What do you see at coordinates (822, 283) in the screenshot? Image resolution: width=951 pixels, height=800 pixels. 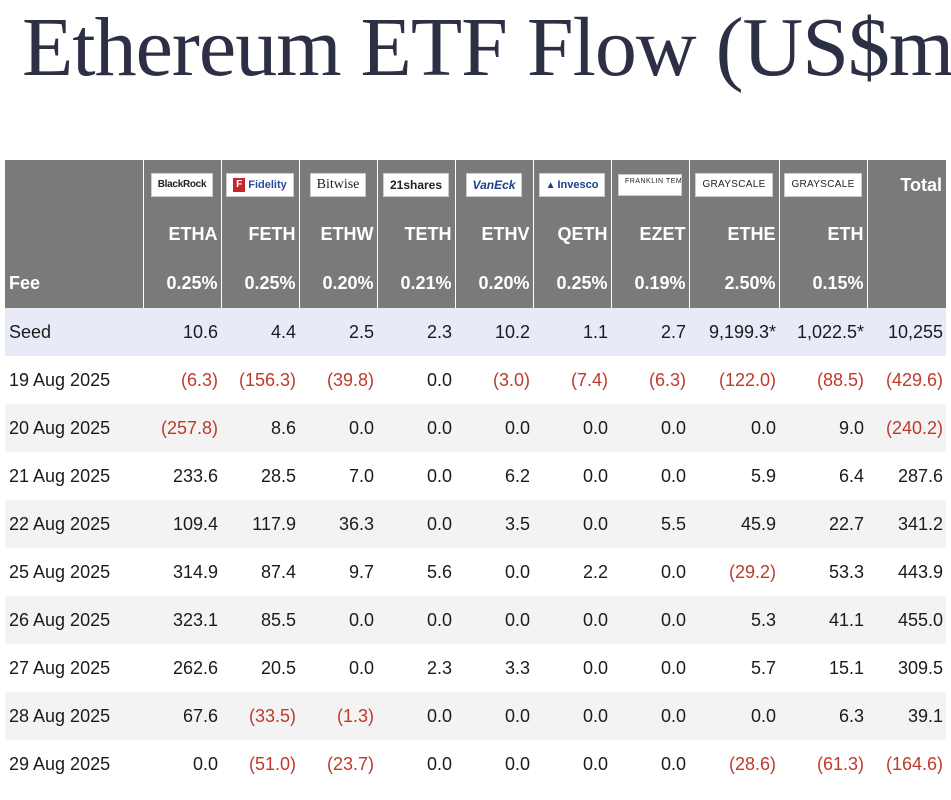 I see `fee-cell: 0.15%` at bounding box center [822, 283].